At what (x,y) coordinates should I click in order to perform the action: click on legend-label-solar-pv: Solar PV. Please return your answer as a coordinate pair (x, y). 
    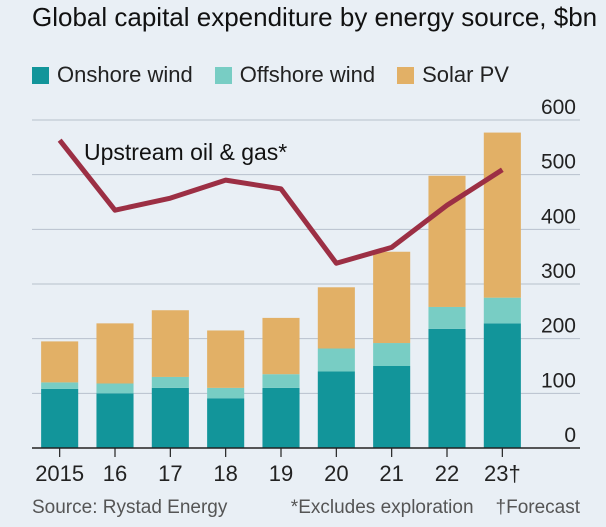
    Looking at the image, I should click on (465, 74).